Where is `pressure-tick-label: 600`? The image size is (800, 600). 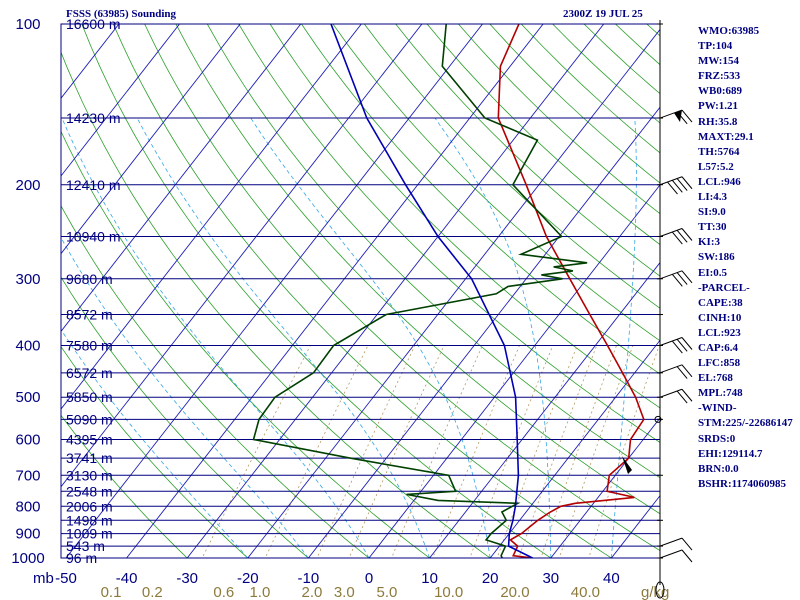
pressure-tick-label: 600 is located at coordinates (27, 440).